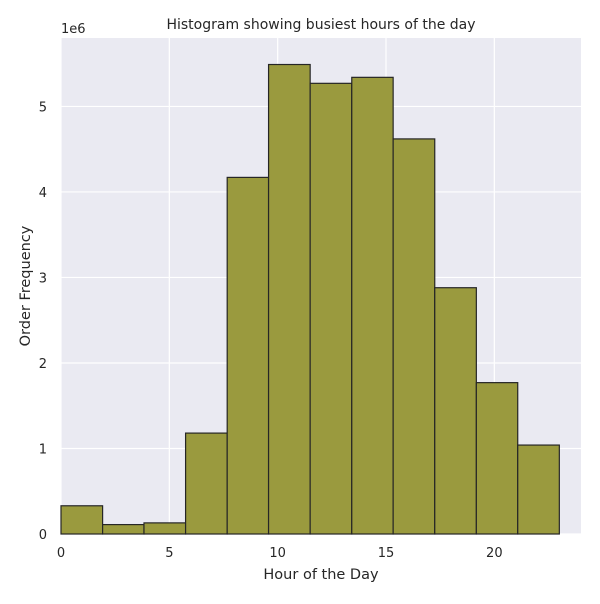 The width and height of the screenshot is (600, 604). I want to click on x-tick-label: 0, so click(61, 553).